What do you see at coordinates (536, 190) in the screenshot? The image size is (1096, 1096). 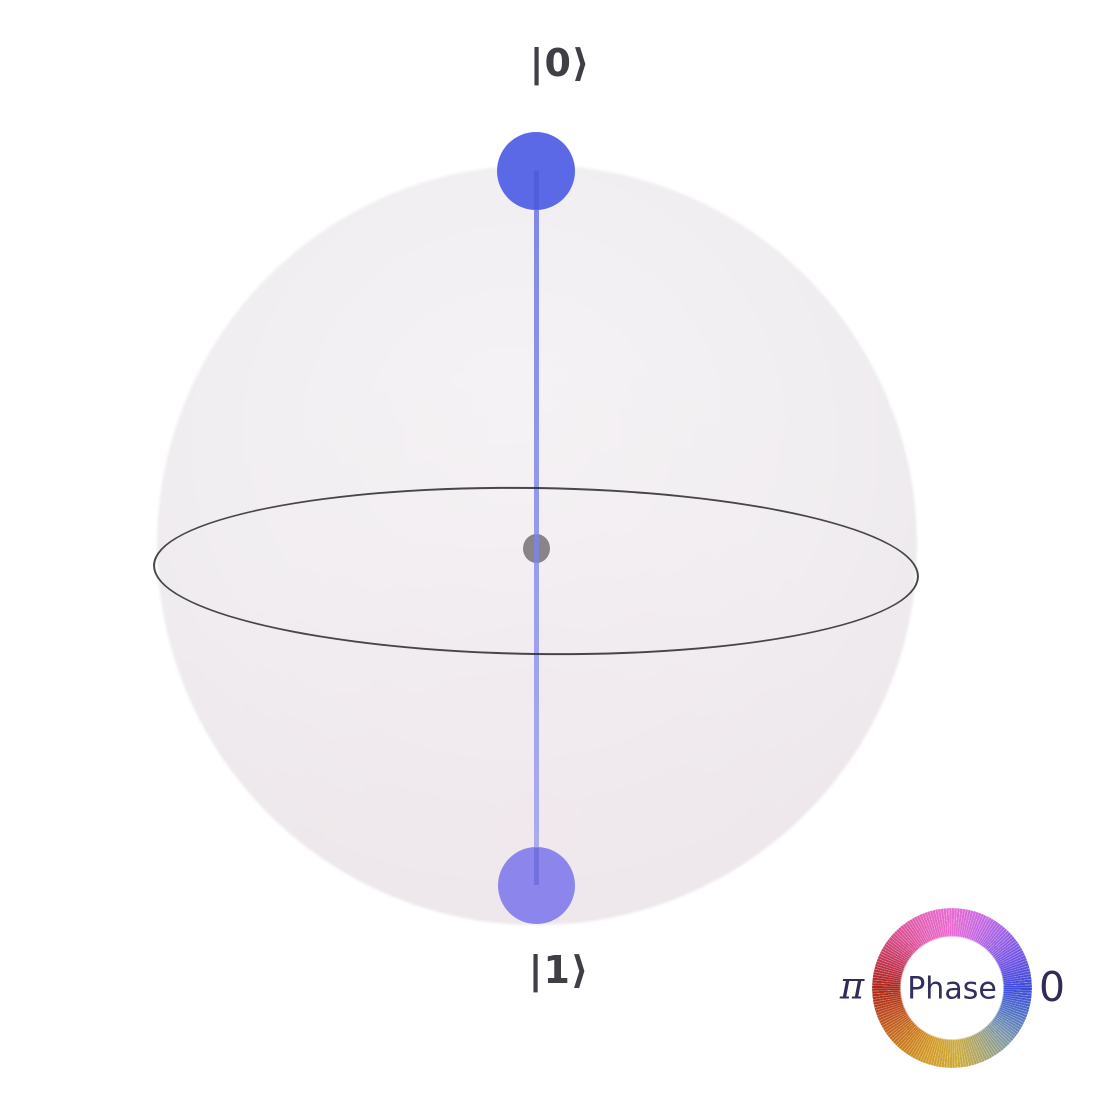 I see `state-line-over-node0` at bounding box center [536, 190].